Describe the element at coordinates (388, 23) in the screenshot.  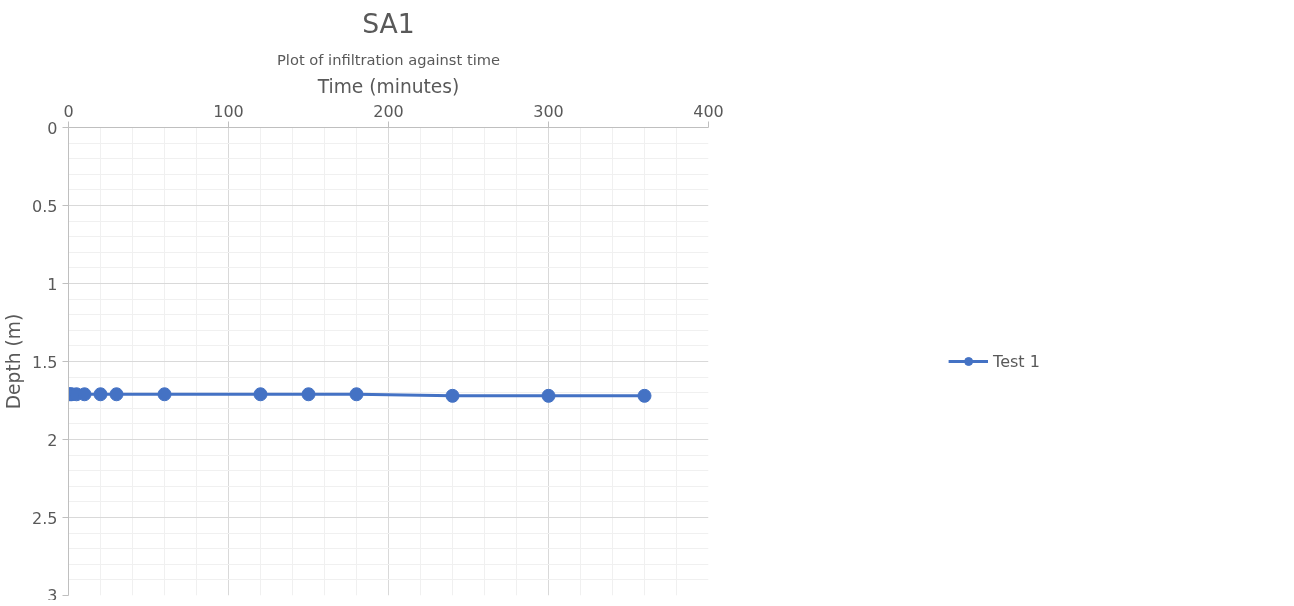
I see `chart-title: SA1` at that location.